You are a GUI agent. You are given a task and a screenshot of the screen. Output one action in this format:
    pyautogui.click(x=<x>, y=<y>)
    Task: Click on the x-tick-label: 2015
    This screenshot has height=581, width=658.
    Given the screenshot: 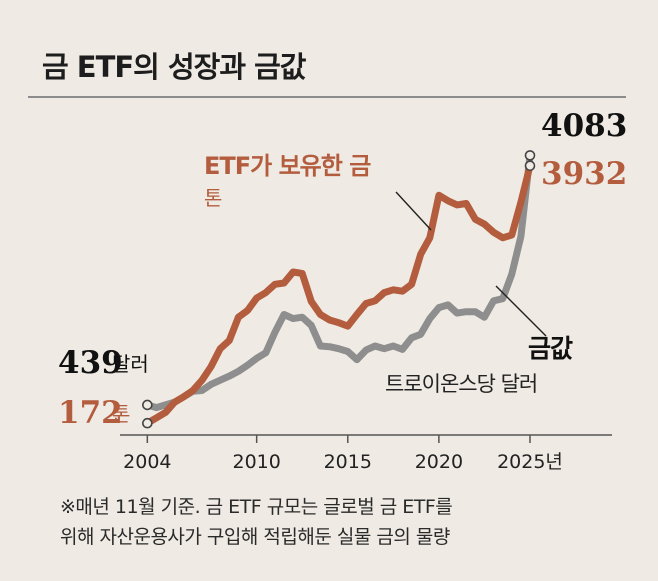 What is the action you would take?
    pyautogui.click(x=348, y=462)
    